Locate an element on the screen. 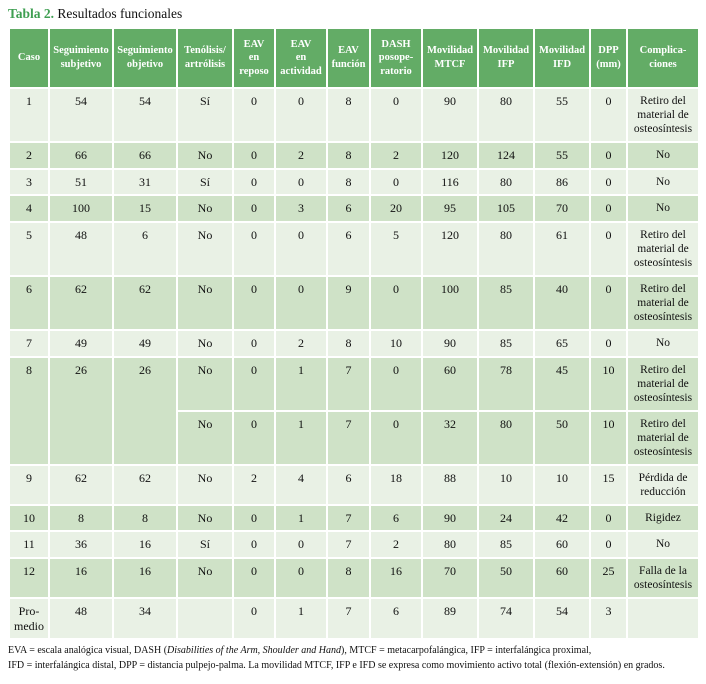 Image resolution: width=706 pixels, height=684 pixels. value-cell: 3 is located at coordinates (301, 208).